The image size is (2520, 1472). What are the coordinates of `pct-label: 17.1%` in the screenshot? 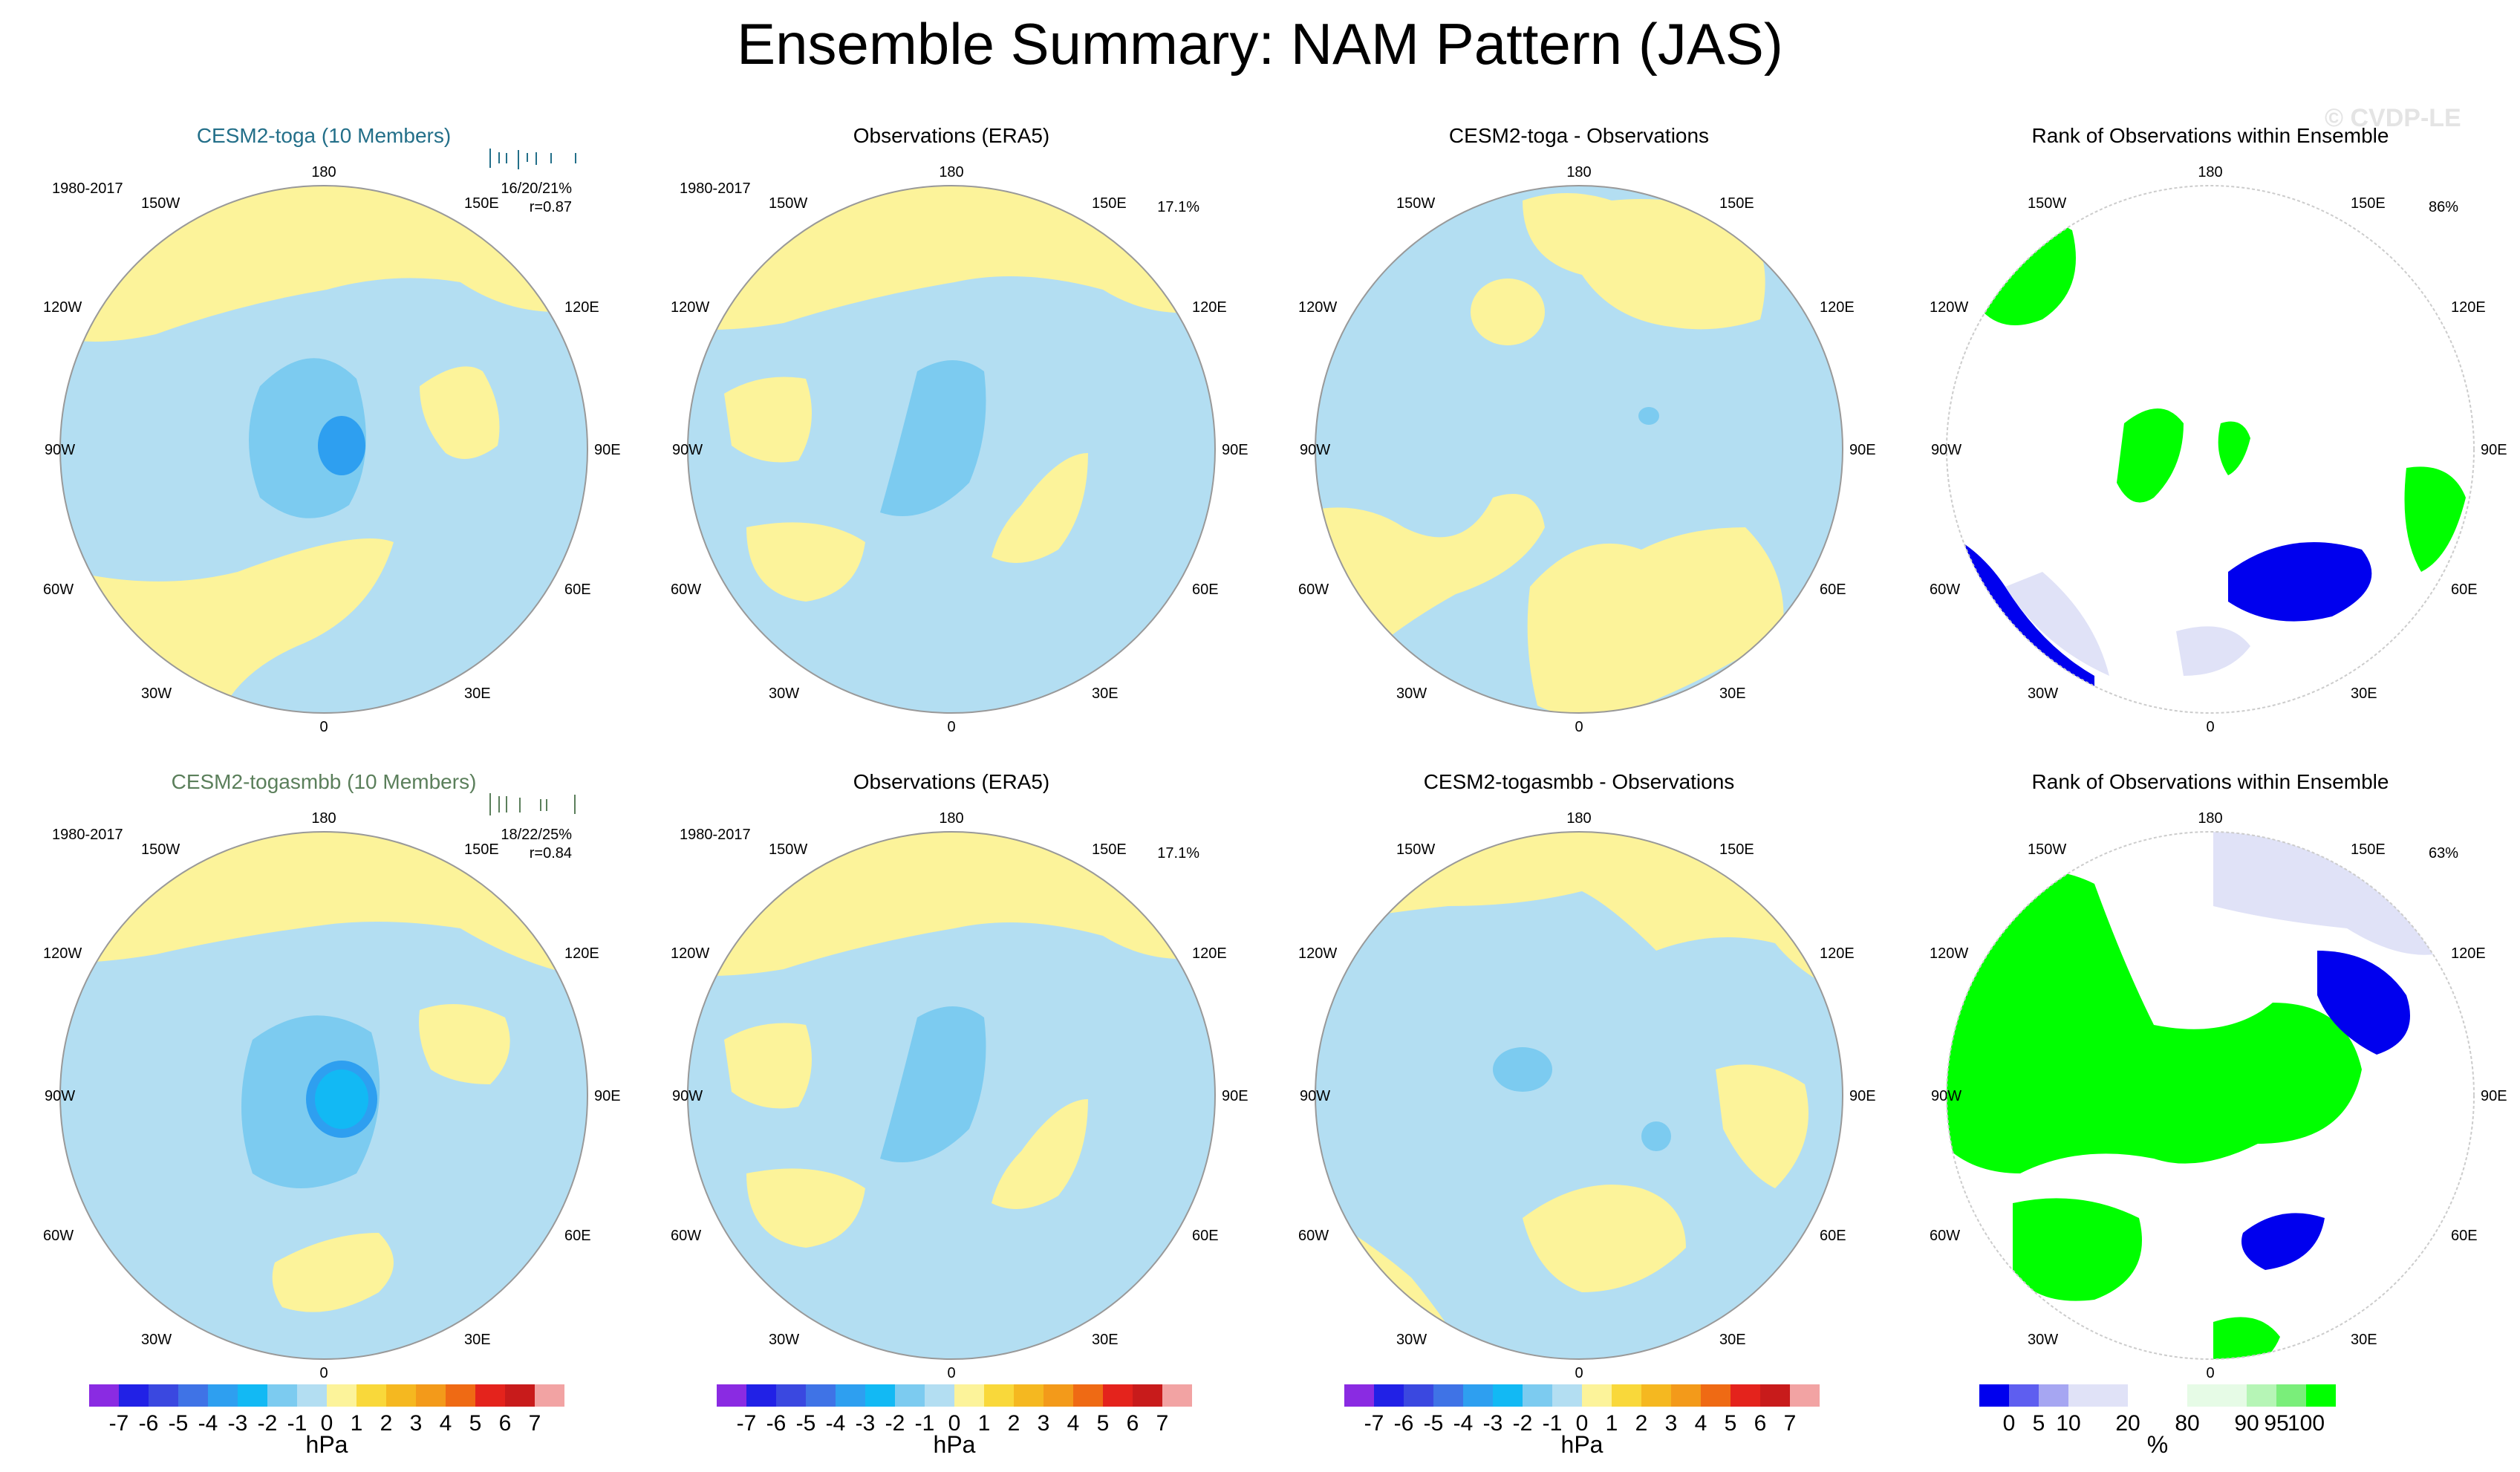 It's located at (1178, 207).